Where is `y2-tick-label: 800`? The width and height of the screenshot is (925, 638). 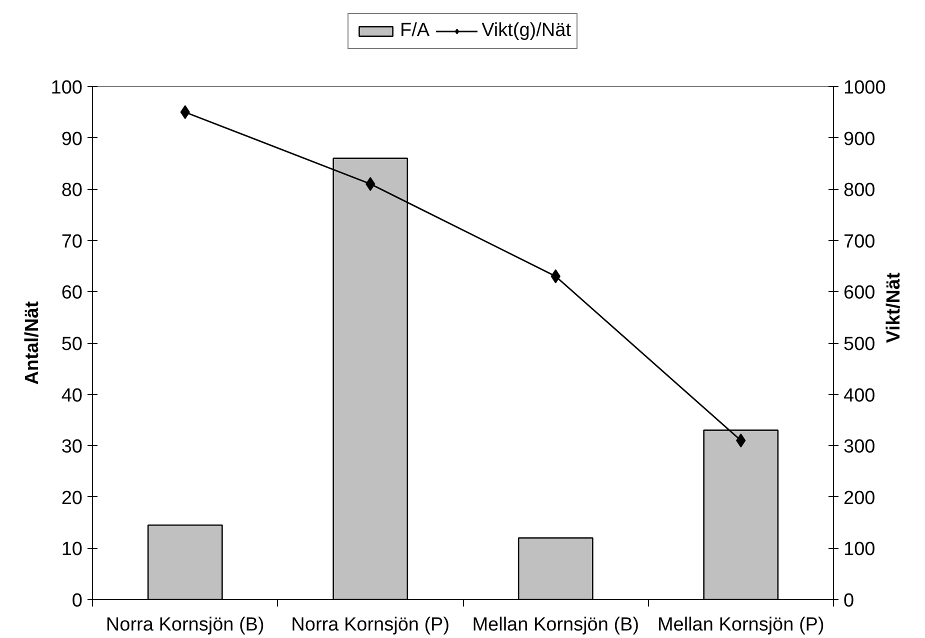 y2-tick-label: 800 is located at coordinates (860, 191).